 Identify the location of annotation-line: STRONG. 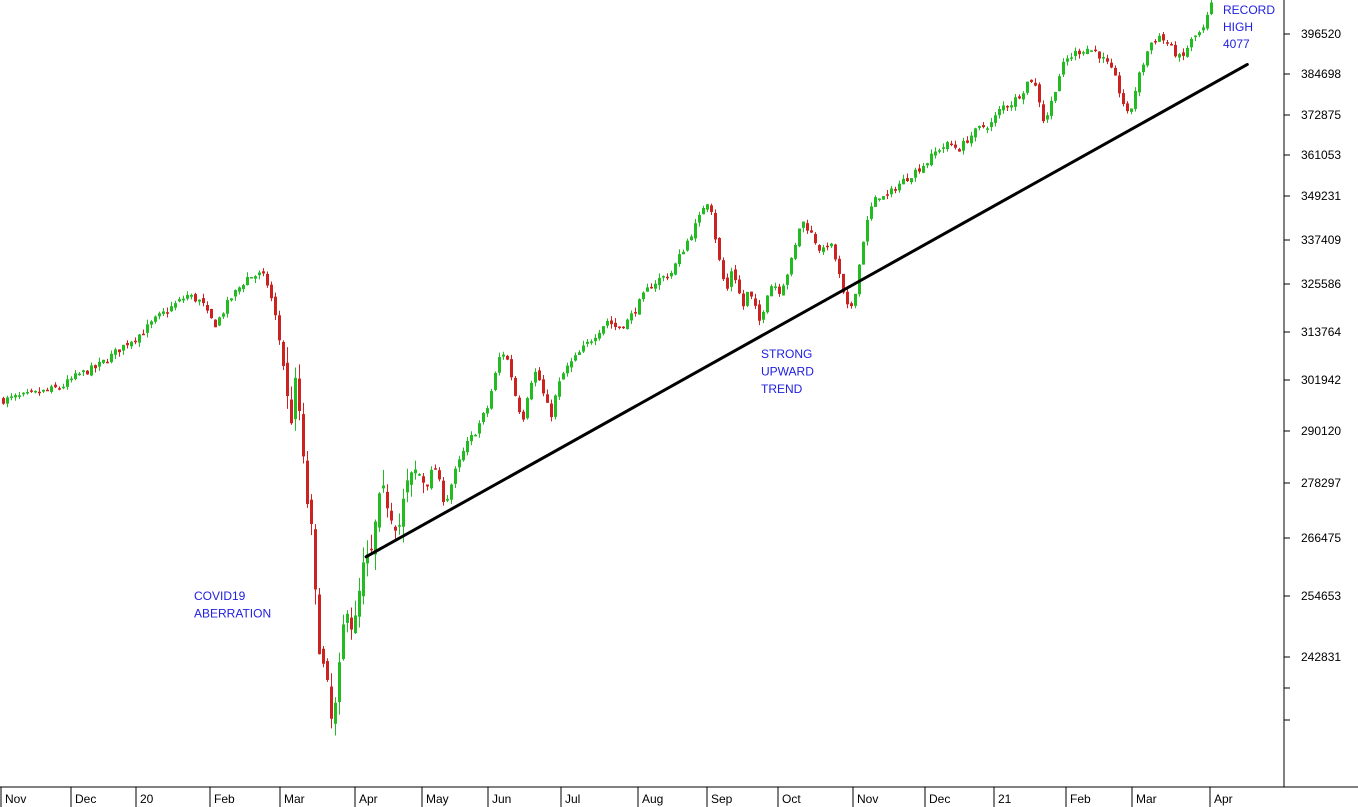
(786, 354).